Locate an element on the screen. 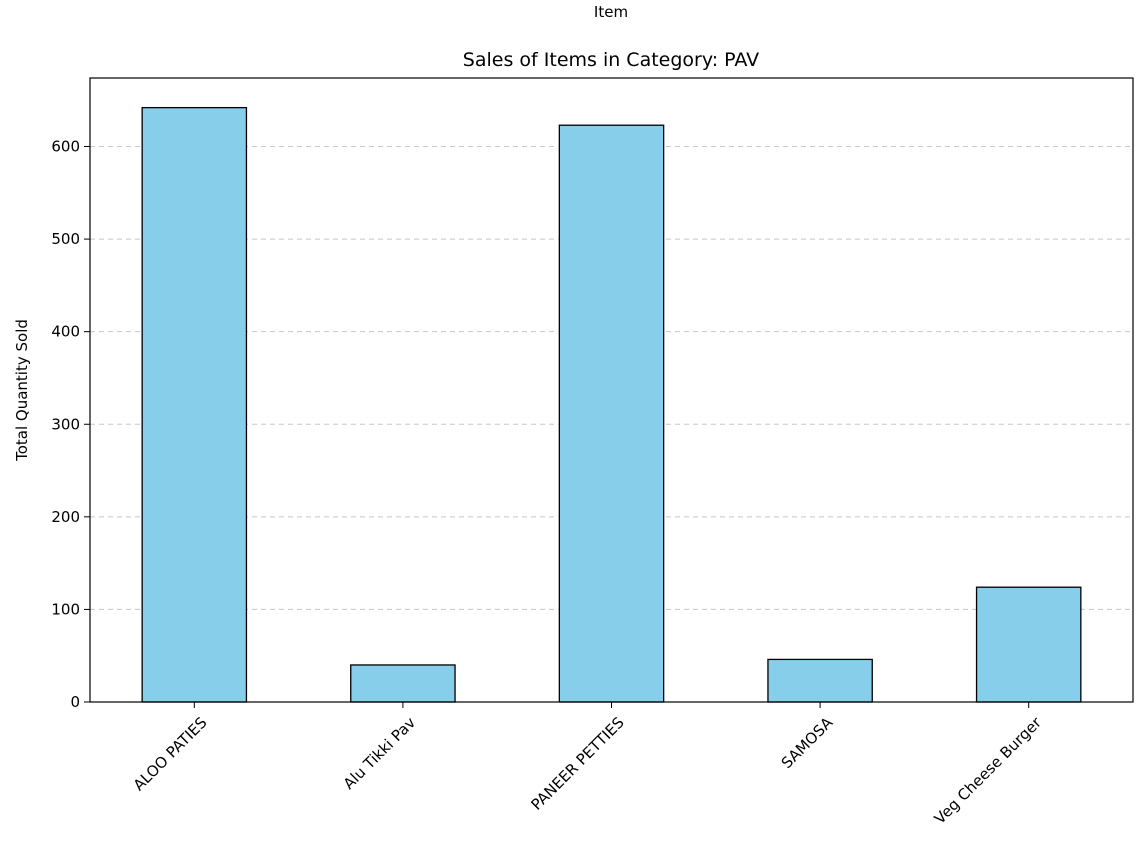  x-tick-label: PANEER PETTIES is located at coordinates (578, 764).